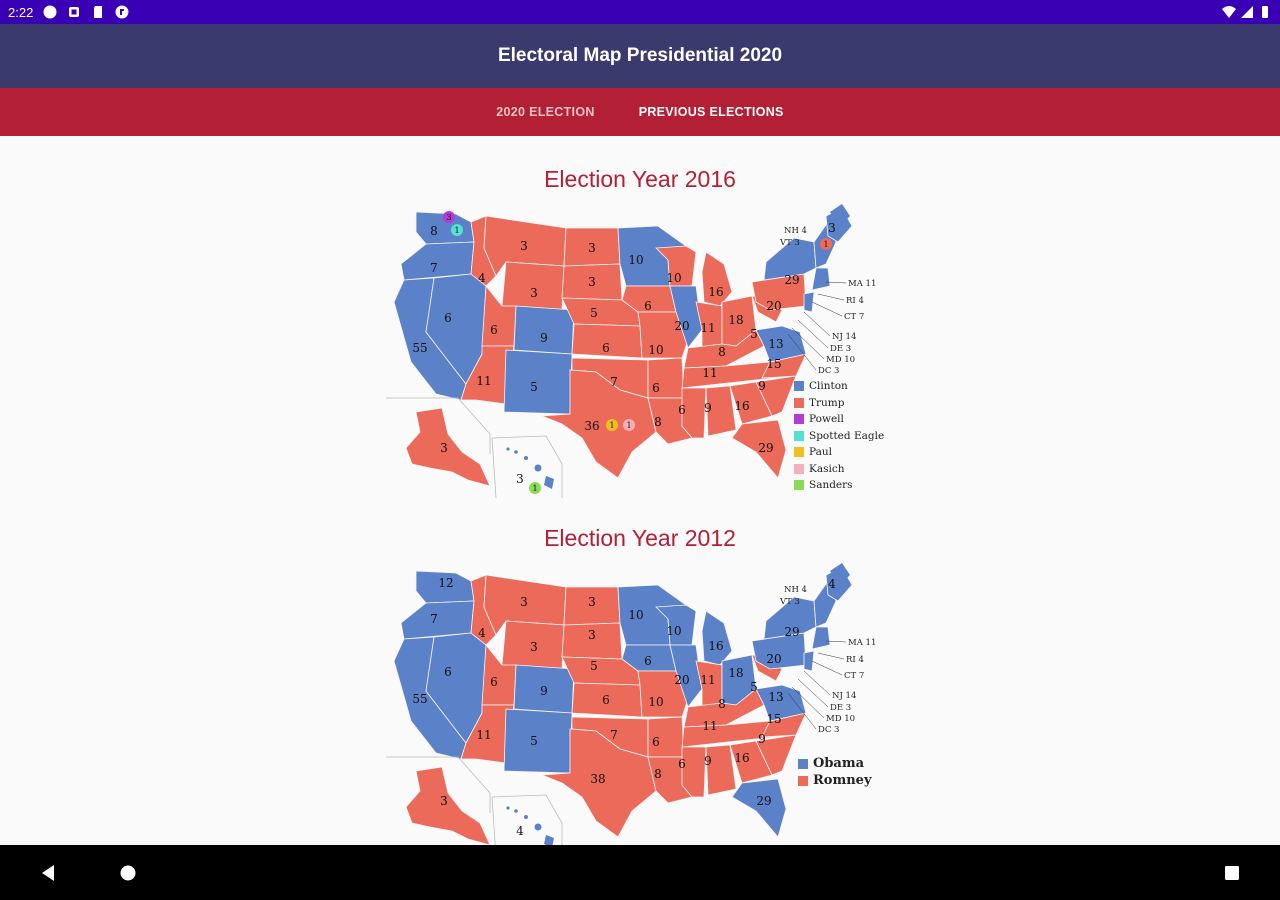 This screenshot has width=1280, height=900. Describe the element at coordinates (624, 707) in the screenshot. I see `state-numbers-2012: 12 7 55 6 4 3 3 6 11 9 5 3 3 5 6 7 38` at that location.